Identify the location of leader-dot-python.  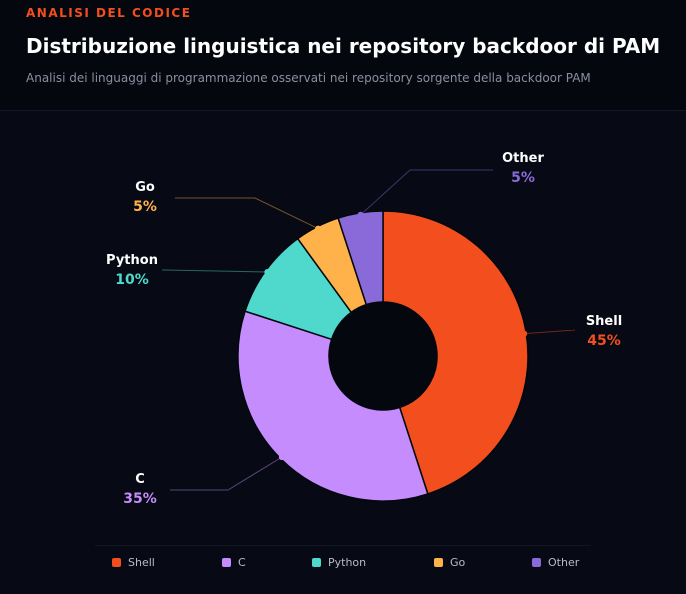
(267, 271).